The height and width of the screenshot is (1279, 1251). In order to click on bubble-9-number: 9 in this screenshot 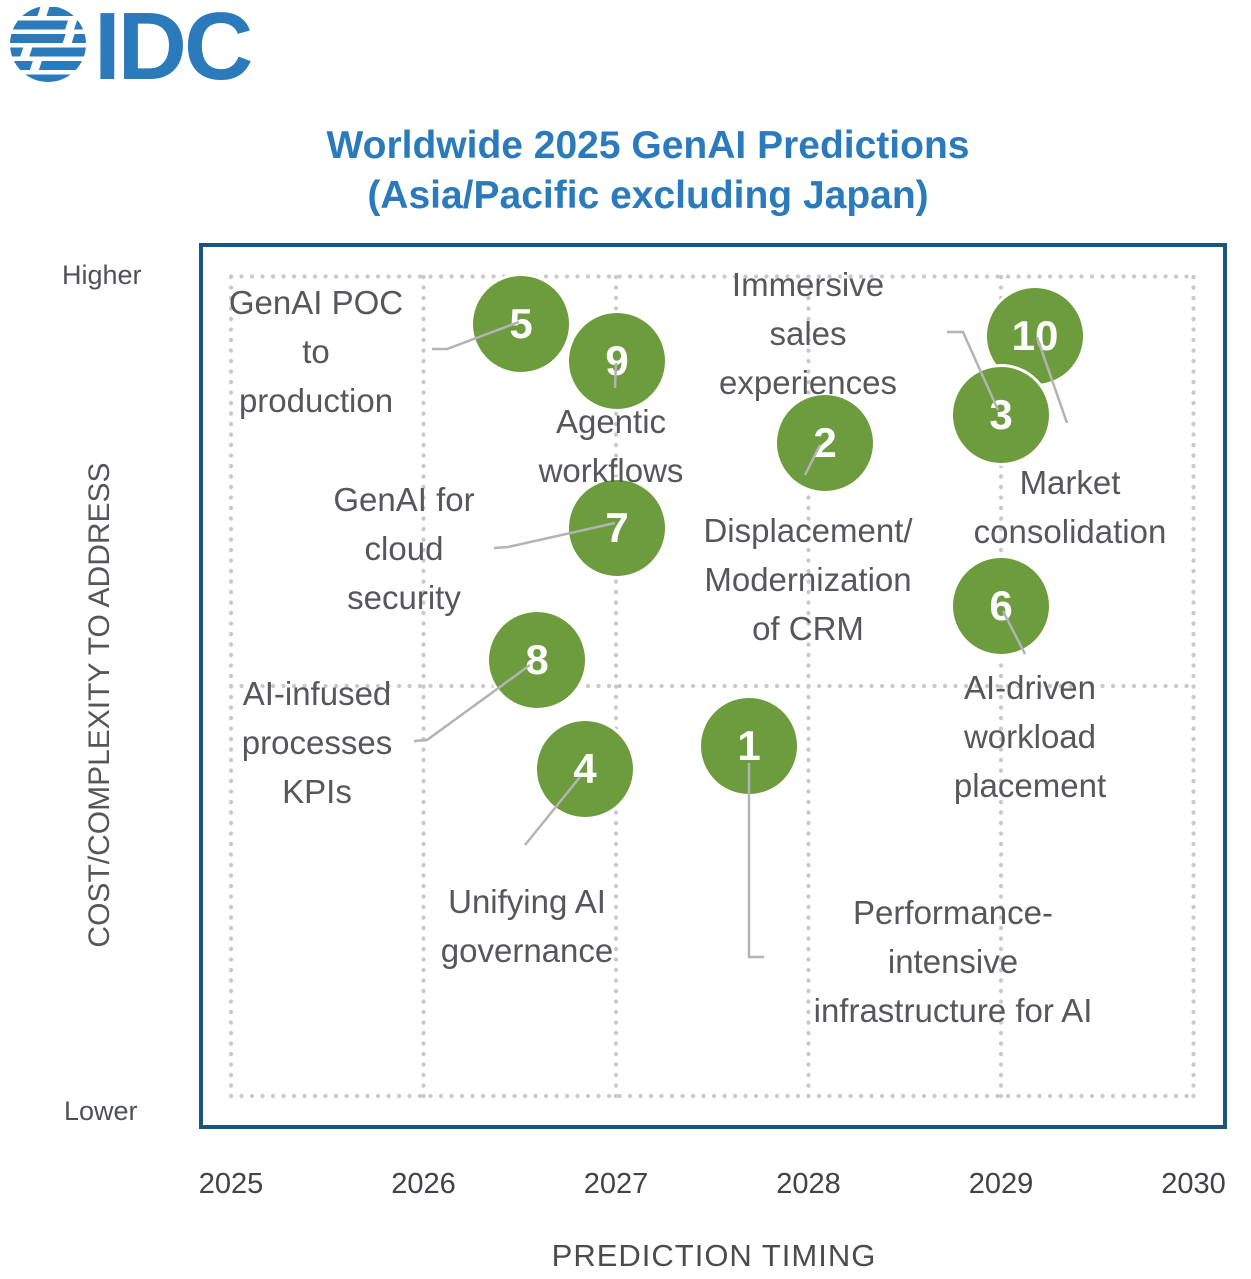, I will do `click(617, 360)`.